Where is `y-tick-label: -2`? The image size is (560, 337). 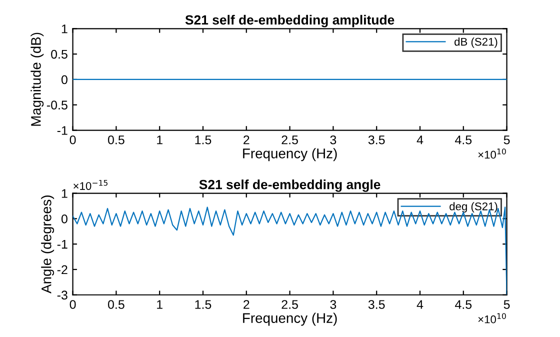 y-tick-label: -2 is located at coordinates (62, 269).